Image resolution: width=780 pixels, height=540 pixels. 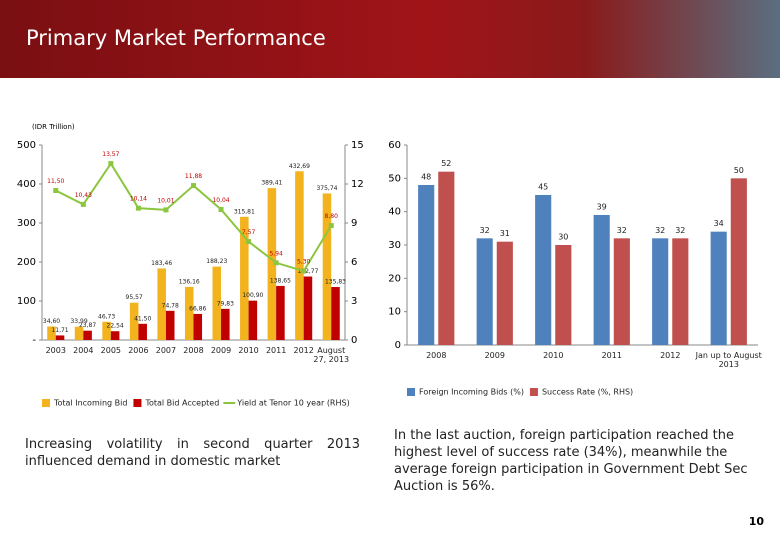 What do you see at coordinates (221, 350) in the screenshot?
I see `x-tick-label: 2009` at bounding box center [221, 350].